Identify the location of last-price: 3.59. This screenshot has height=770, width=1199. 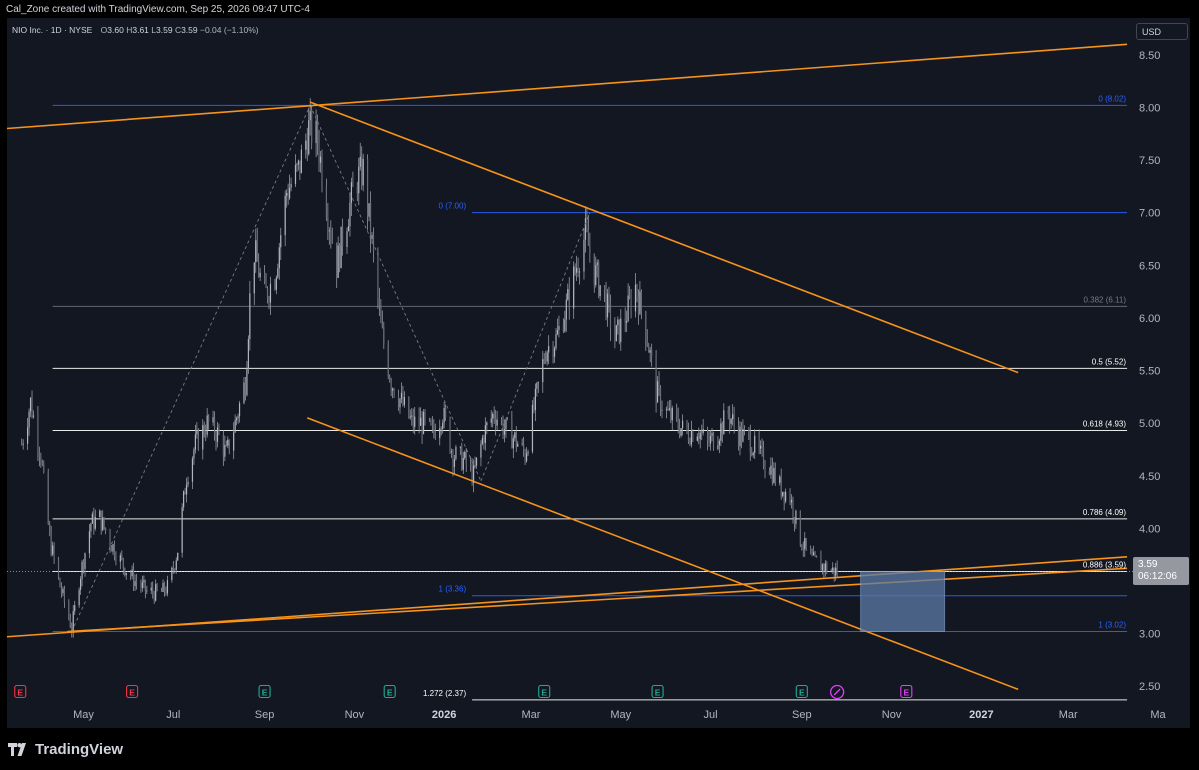
(1148, 564).